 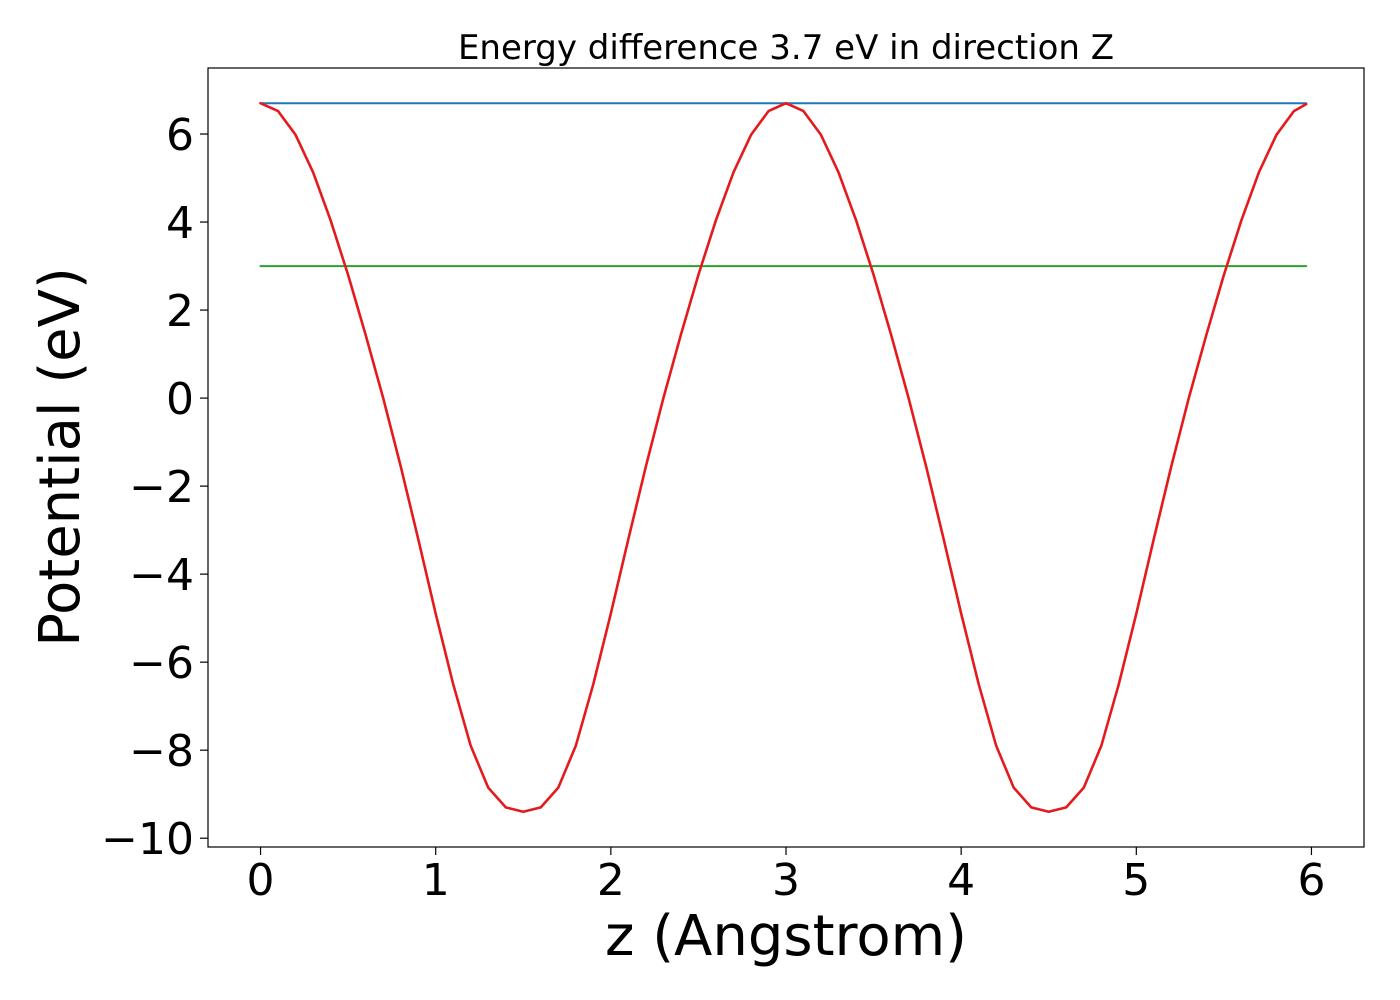 I want to click on x-tick-label: 3, so click(x=786, y=880).